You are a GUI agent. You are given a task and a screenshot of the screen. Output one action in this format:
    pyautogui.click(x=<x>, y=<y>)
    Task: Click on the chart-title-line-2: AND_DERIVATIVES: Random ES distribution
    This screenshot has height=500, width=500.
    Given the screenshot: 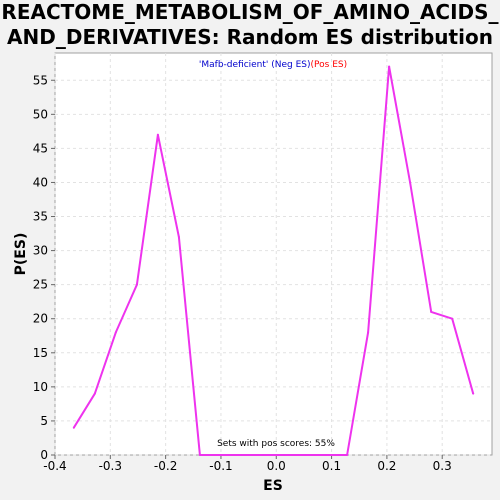 What is the action you would take?
    pyautogui.click(x=250, y=37)
    